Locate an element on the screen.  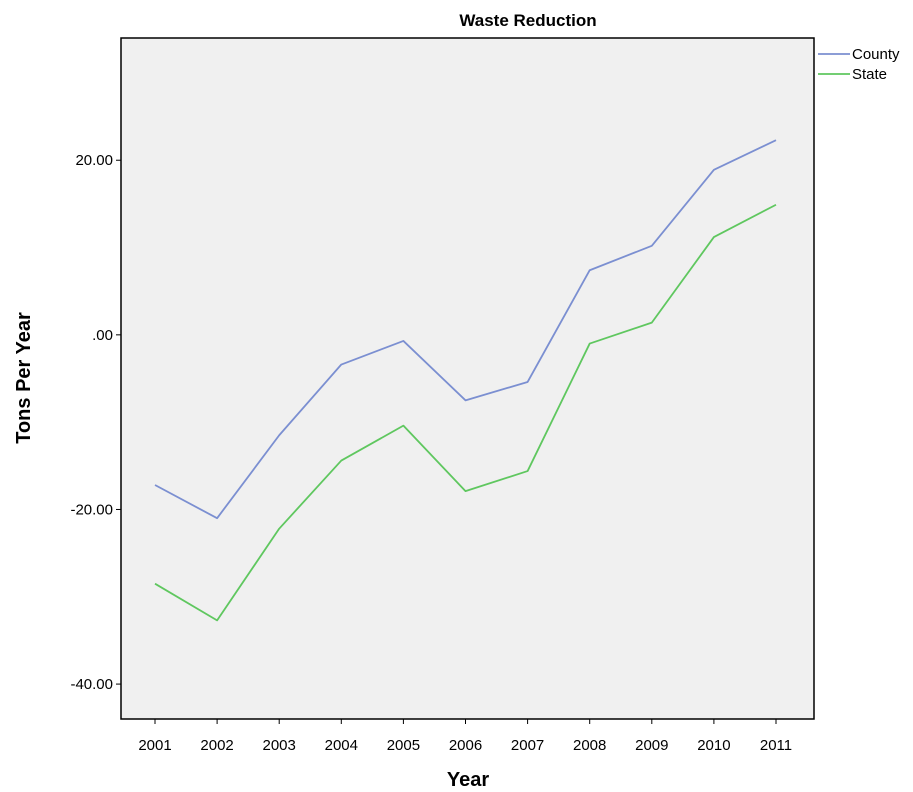
x-tick-label: 2007 is located at coordinates (527, 745).